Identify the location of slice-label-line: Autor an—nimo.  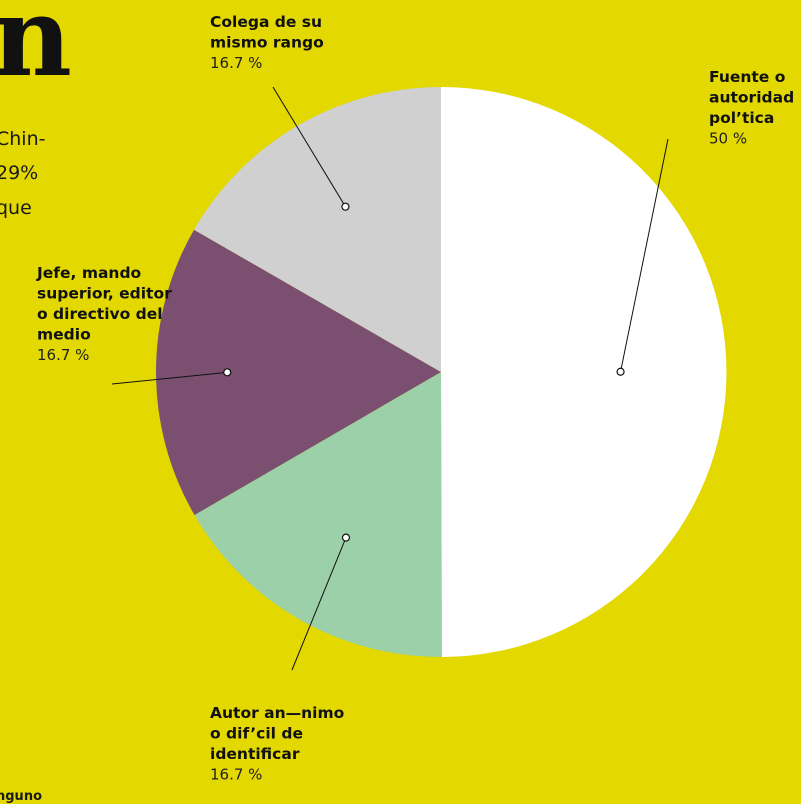
(277, 713).